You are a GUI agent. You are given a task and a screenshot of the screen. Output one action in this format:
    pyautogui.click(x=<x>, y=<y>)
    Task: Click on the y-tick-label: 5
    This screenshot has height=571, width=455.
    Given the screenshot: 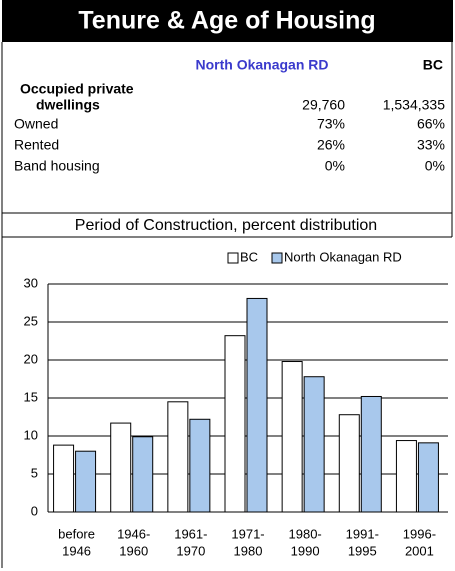 What is the action you would take?
    pyautogui.click(x=34, y=472)
    